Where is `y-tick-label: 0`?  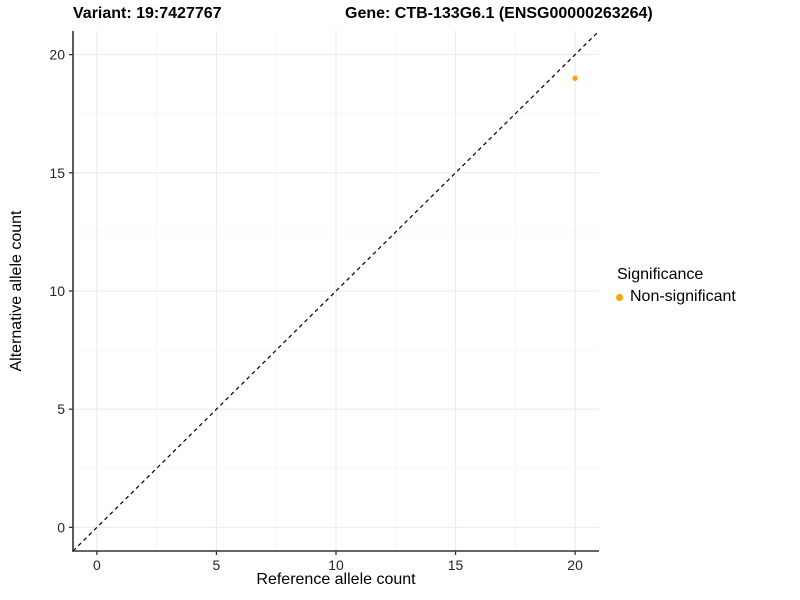
y-tick-label: 0 is located at coordinates (61, 527).